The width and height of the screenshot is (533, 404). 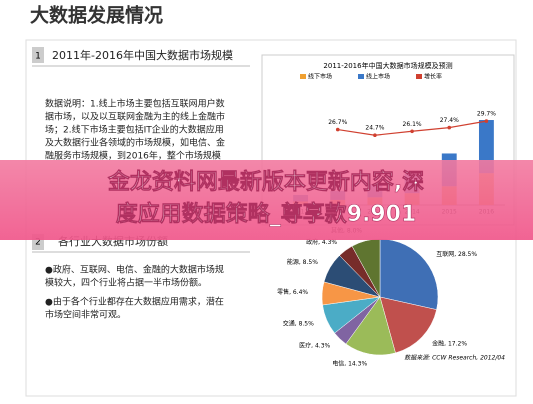 What do you see at coordinates (85, 315) in the screenshot?
I see `bullet-line: 市场空间非常可观。` at bounding box center [85, 315].